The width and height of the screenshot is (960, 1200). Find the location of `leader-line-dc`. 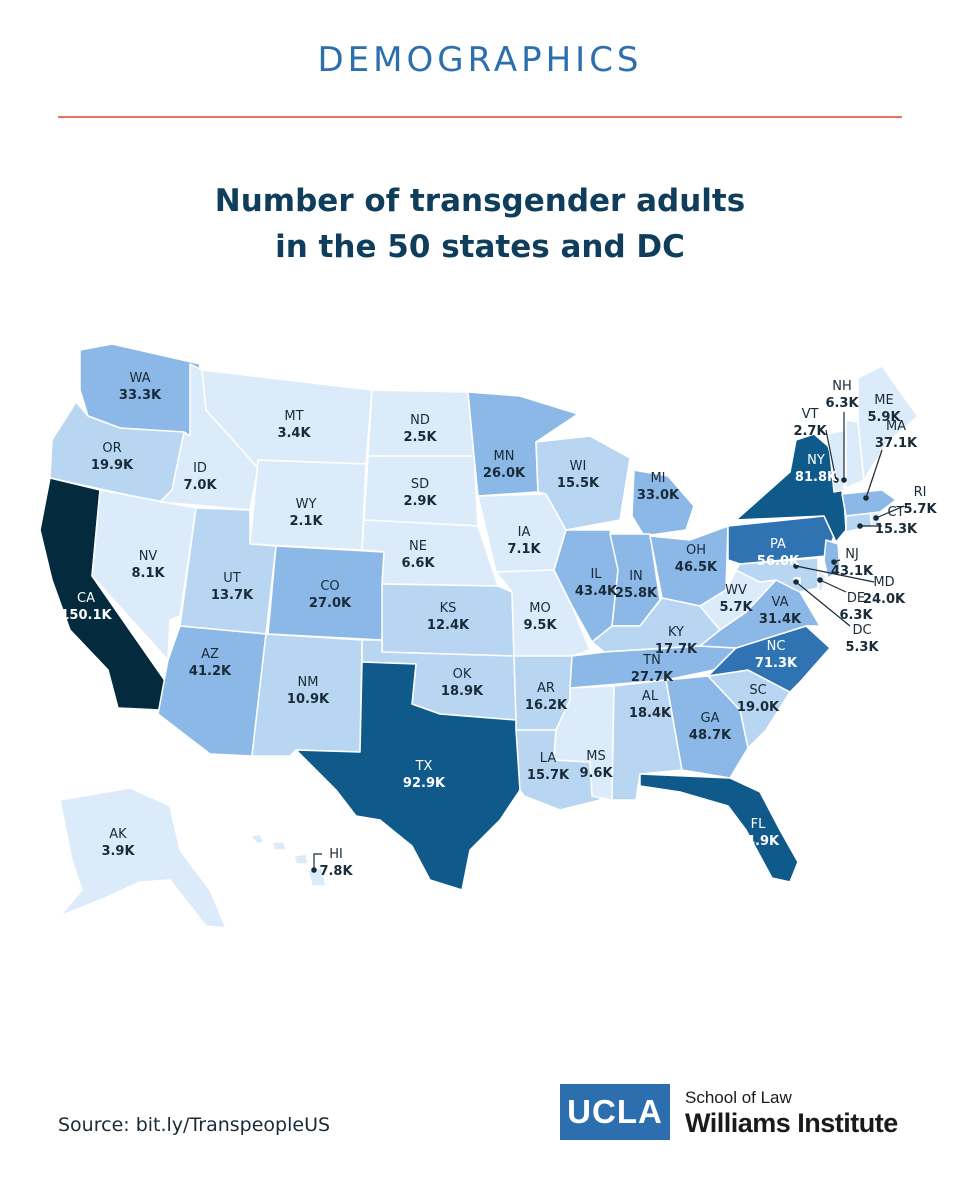

leader-line-dc is located at coordinates (823, 604).